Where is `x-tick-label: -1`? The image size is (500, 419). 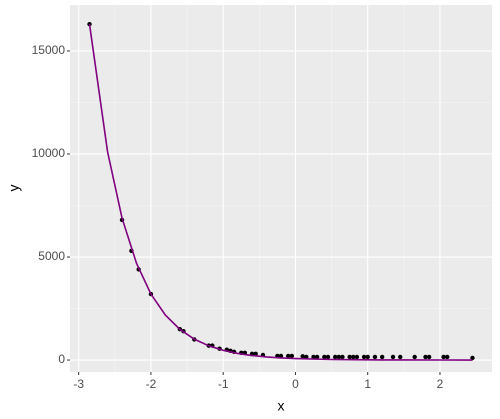 x-tick-label: -1 is located at coordinates (223, 384).